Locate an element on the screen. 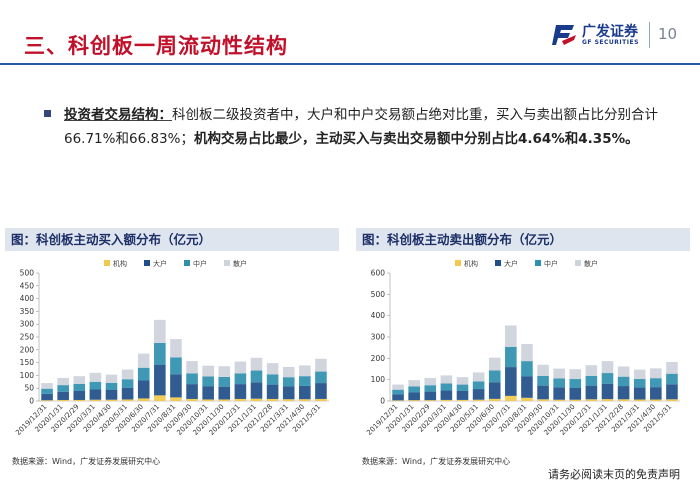 The width and height of the screenshot is (700, 485). y-tick-label-5: 500 is located at coordinates (378, 294).